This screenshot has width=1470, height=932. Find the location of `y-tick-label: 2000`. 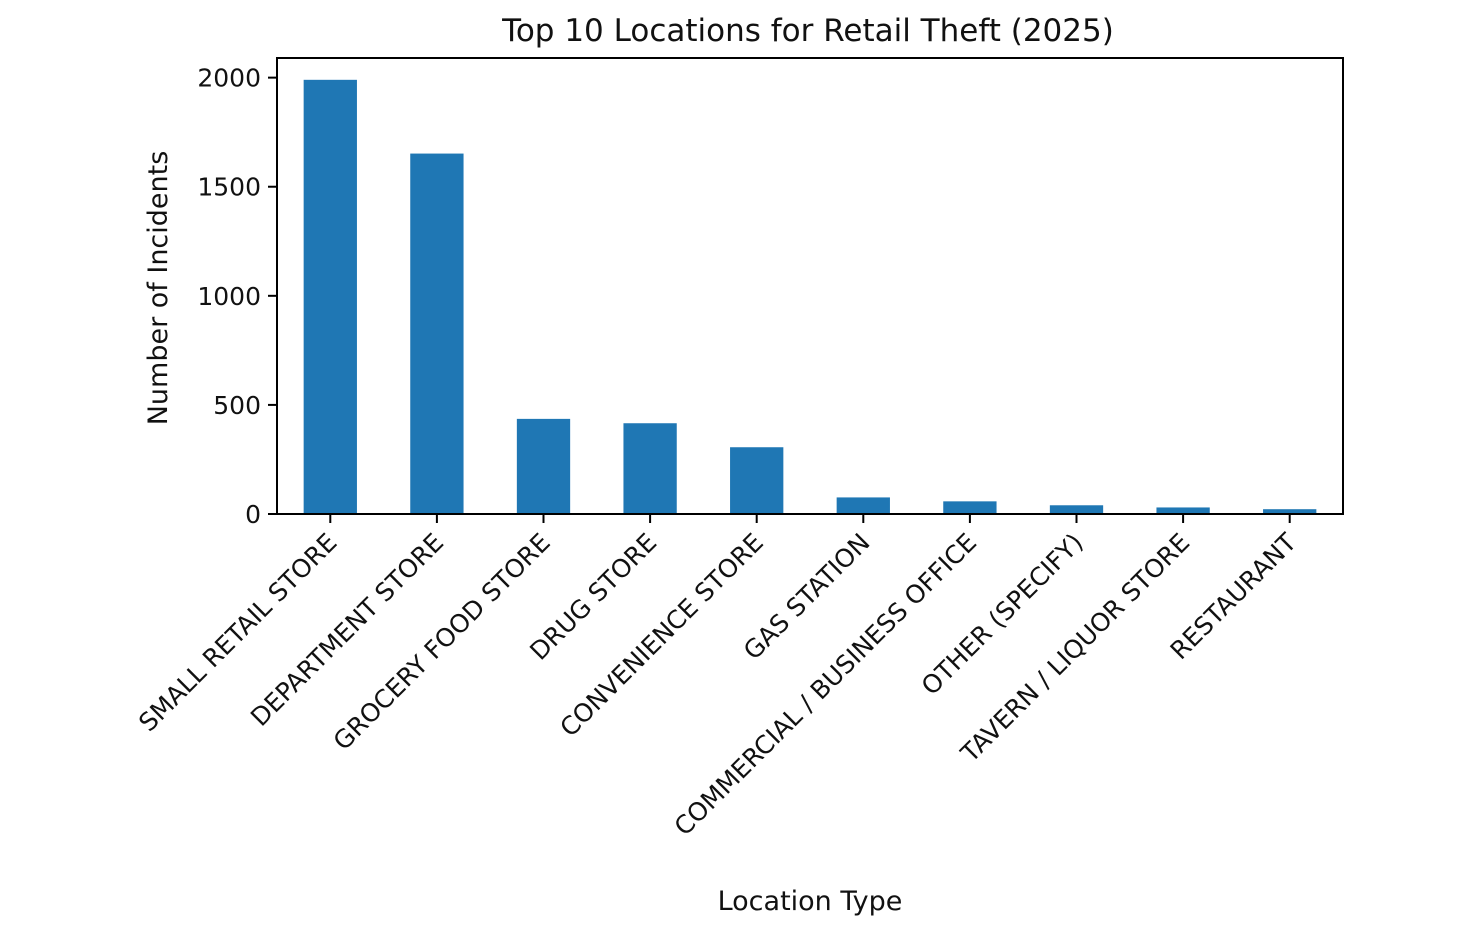

y-tick-label: 2000 is located at coordinates (229, 78).